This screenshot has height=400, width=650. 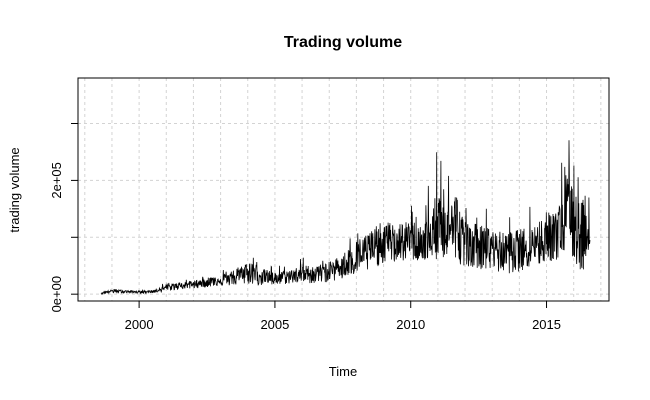 What do you see at coordinates (63, 218) in the screenshot?
I see `y-axis: 0e+00 2e+05` at bounding box center [63, 218].